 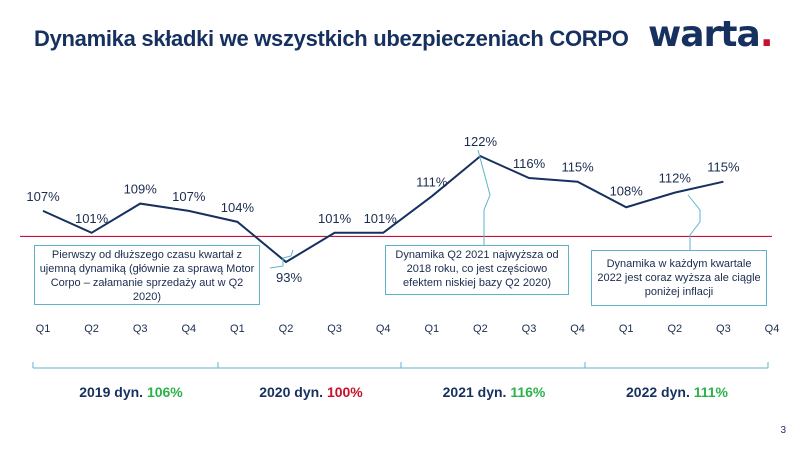 I want to click on year-label-value: 100%, so click(x=344, y=392).